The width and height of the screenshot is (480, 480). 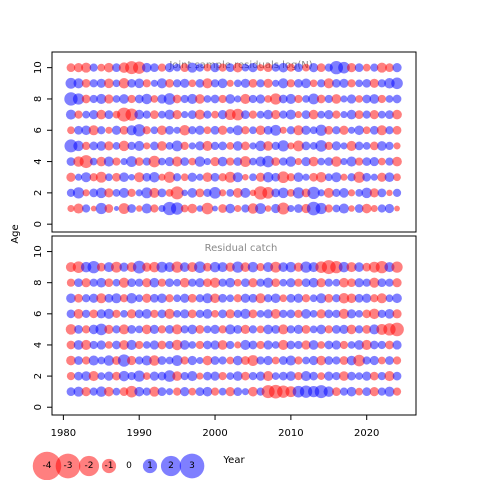 I want to click on y-tick-label: 6, so click(x=38, y=314).